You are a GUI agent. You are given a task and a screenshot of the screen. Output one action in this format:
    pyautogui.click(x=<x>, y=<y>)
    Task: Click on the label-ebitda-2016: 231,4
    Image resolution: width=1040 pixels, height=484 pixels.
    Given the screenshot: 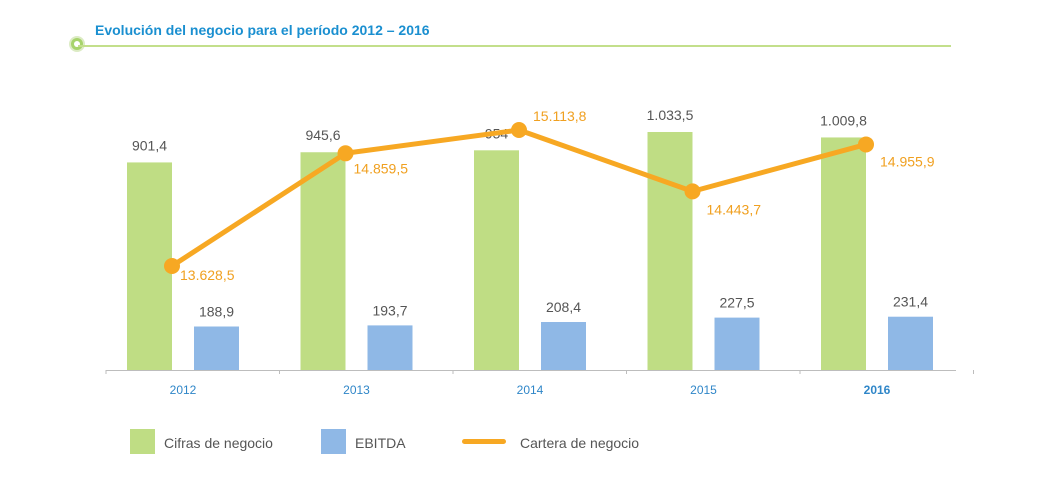 What is the action you would take?
    pyautogui.click(x=910, y=302)
    